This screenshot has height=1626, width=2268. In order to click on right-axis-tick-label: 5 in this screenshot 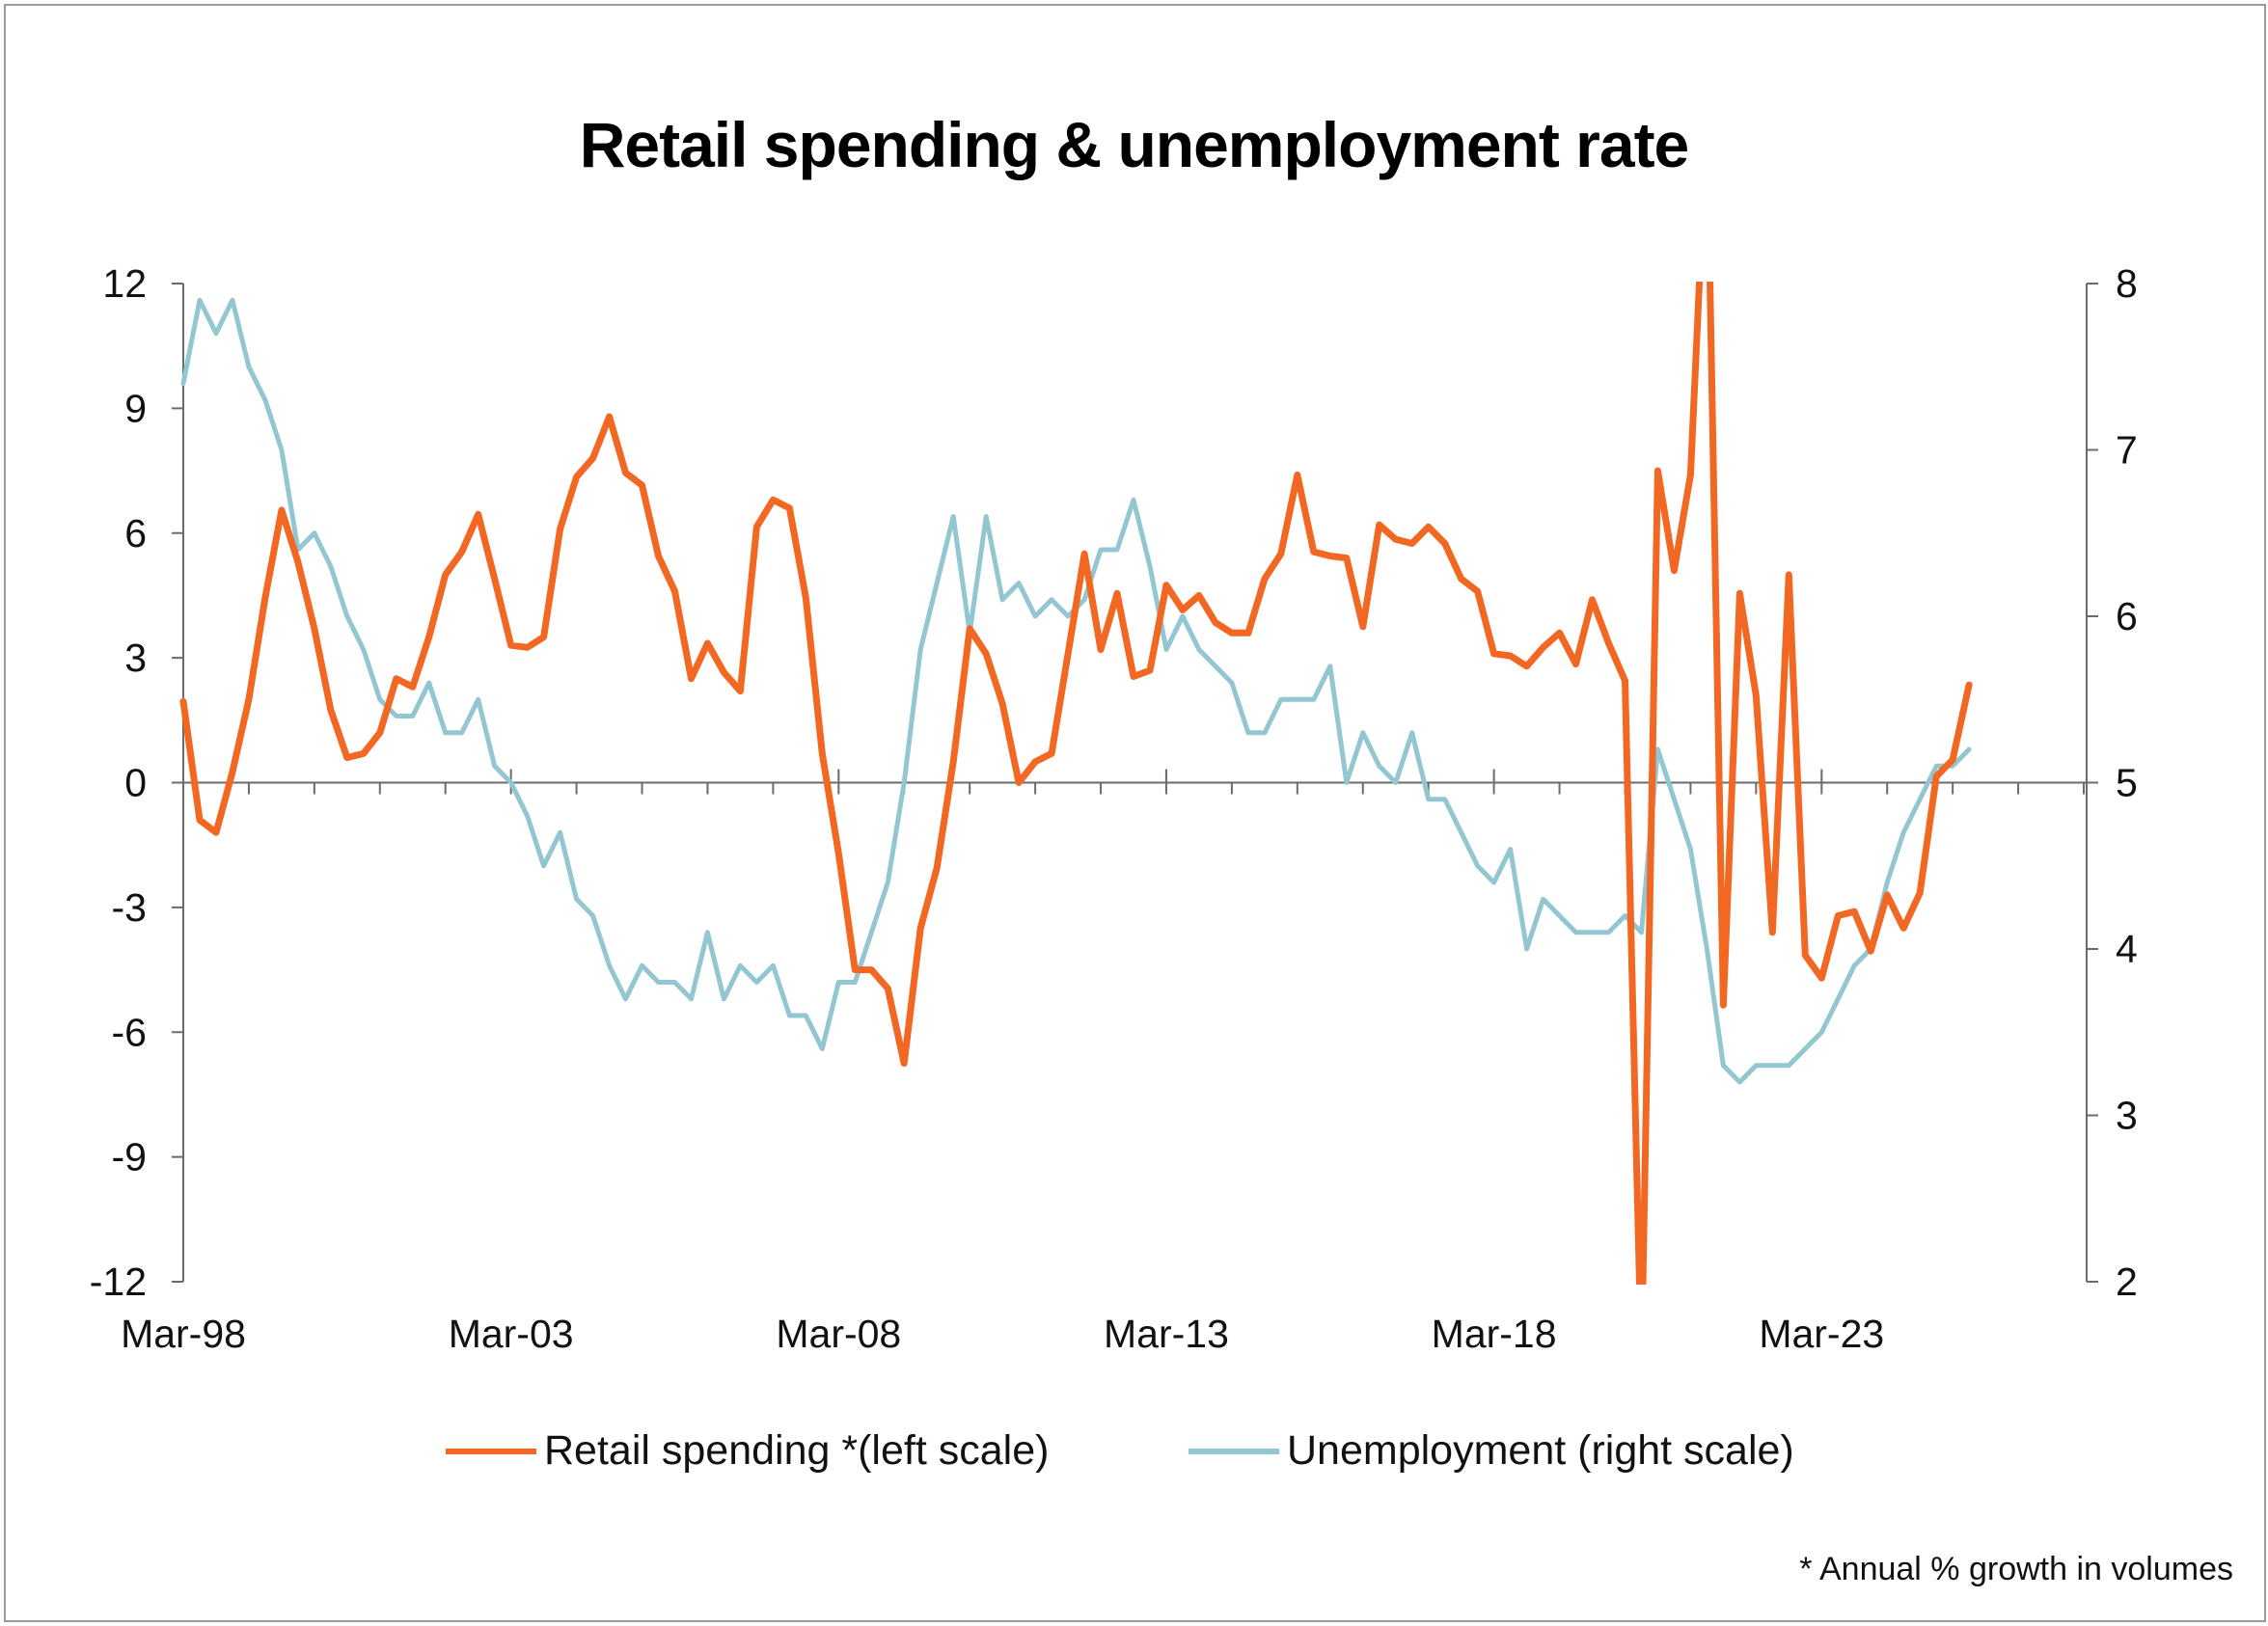, I will do `click(2127, 783)`.